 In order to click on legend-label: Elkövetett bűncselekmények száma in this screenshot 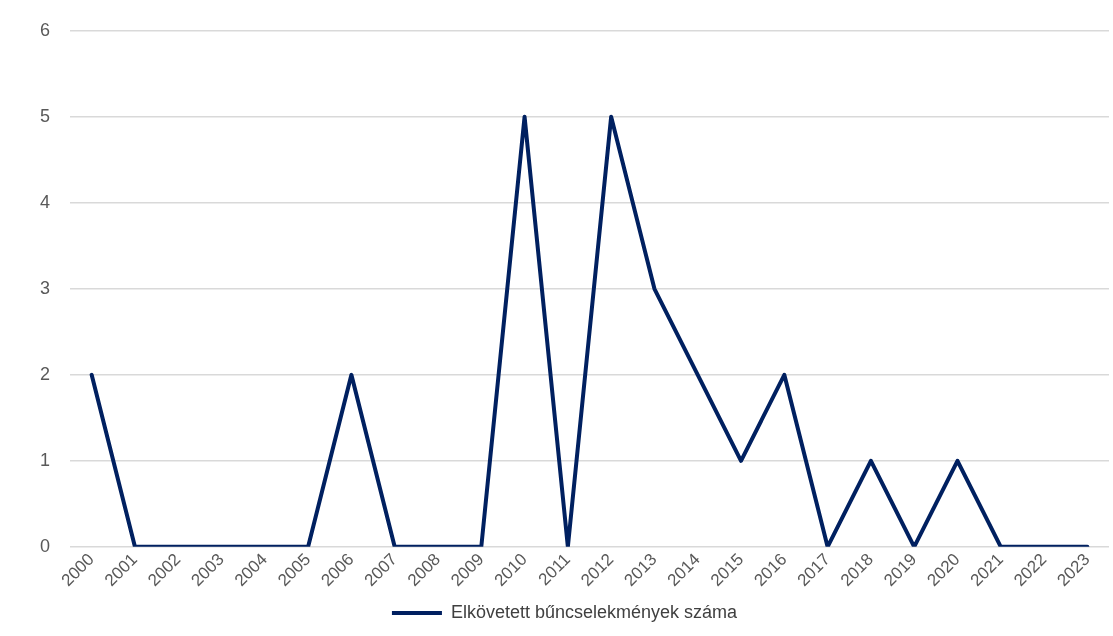, I will do `click(594, 611)`.